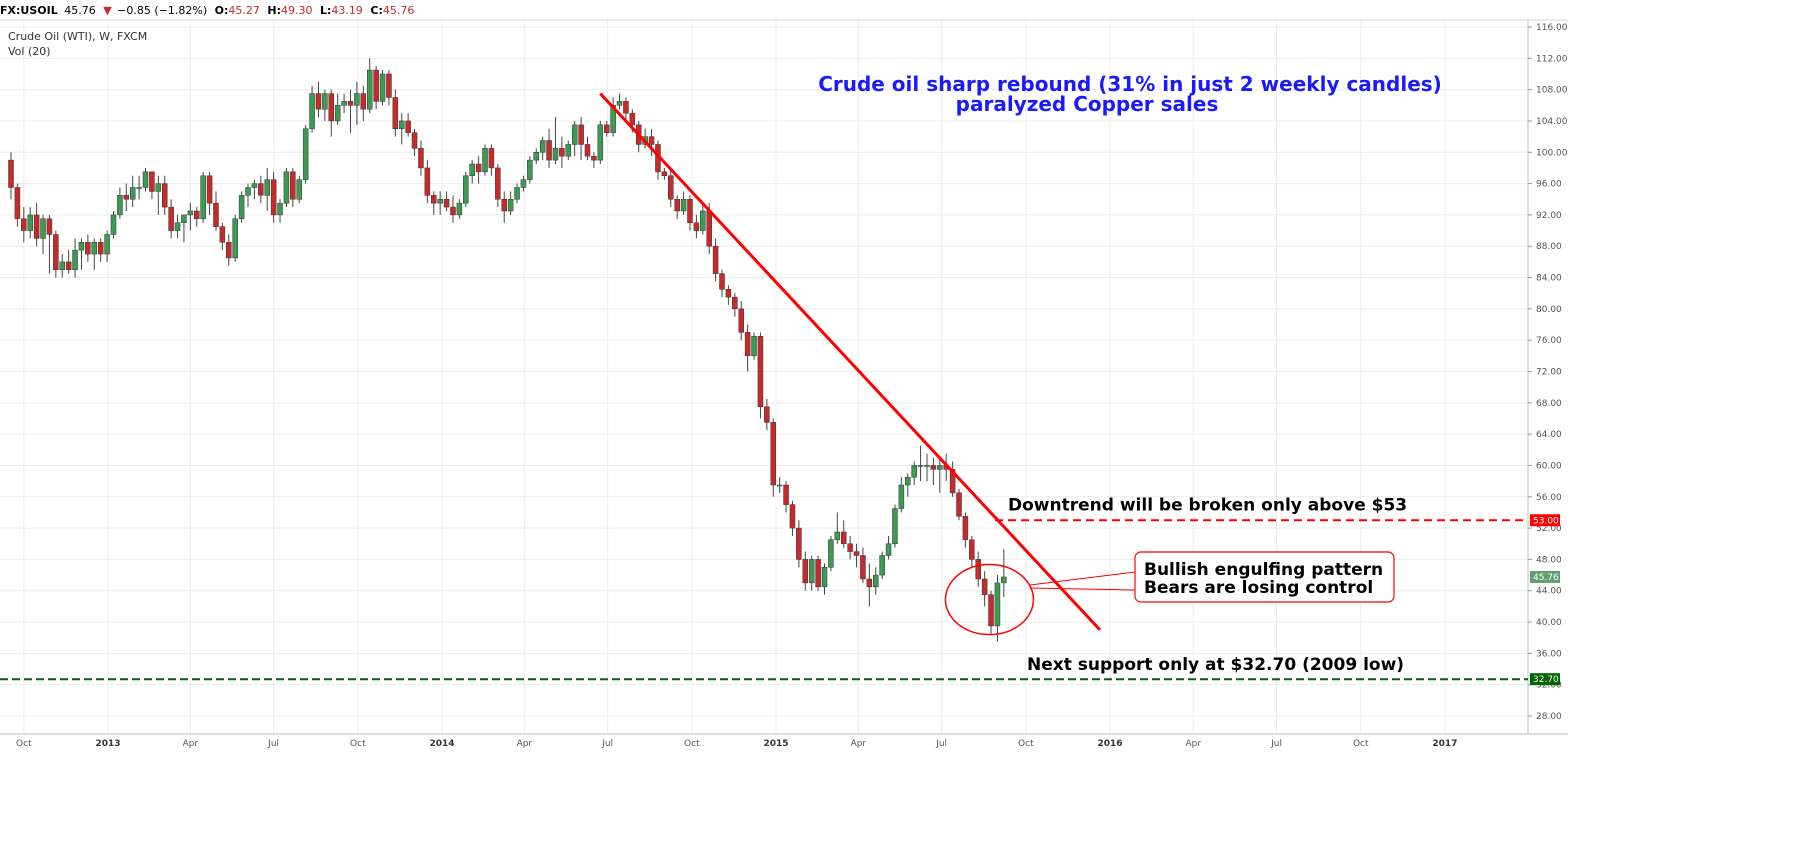  I want to click on last-tag-label: 45.76, so click(1546, 578).